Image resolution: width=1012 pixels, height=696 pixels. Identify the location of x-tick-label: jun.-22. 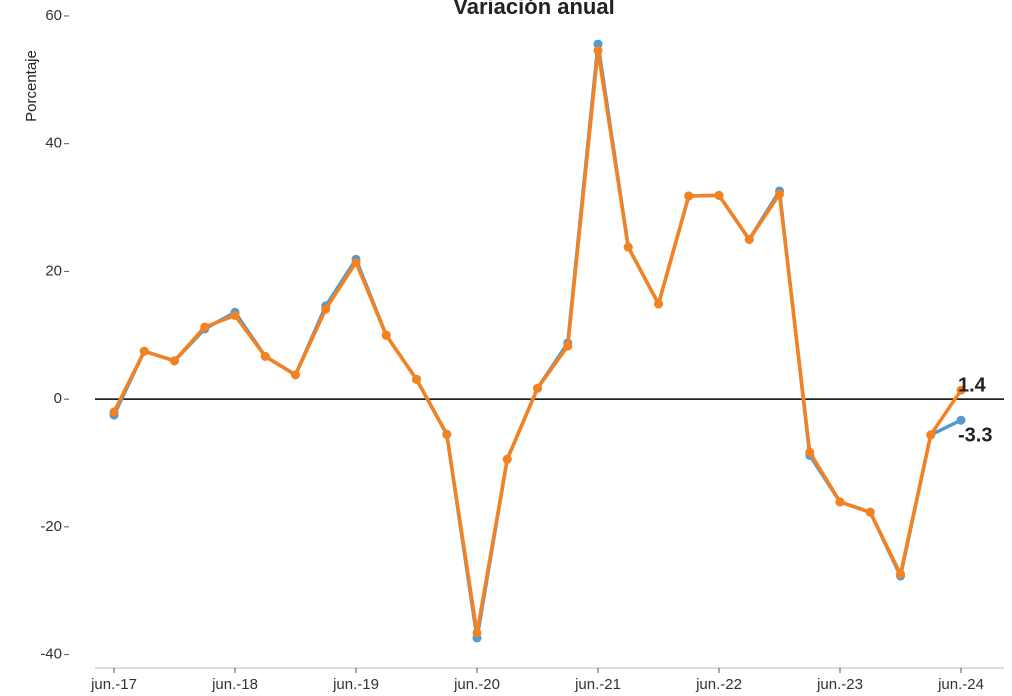
(718, 684).